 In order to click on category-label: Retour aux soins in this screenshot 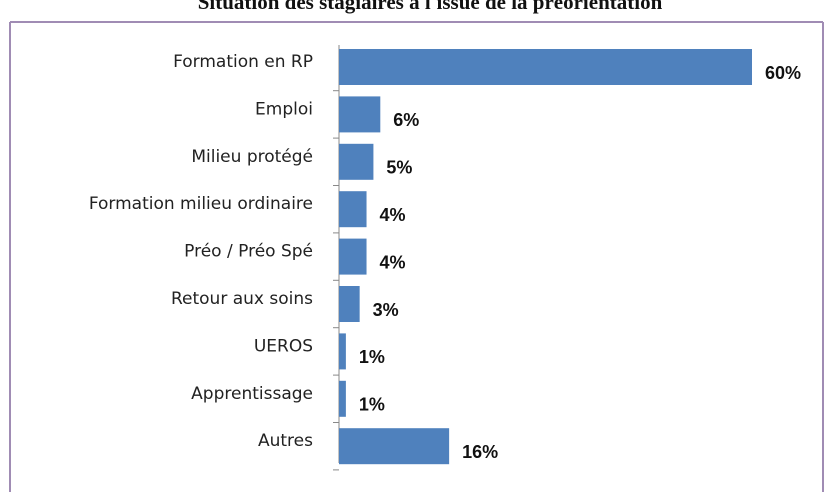, I will do `click(242, 299)`.